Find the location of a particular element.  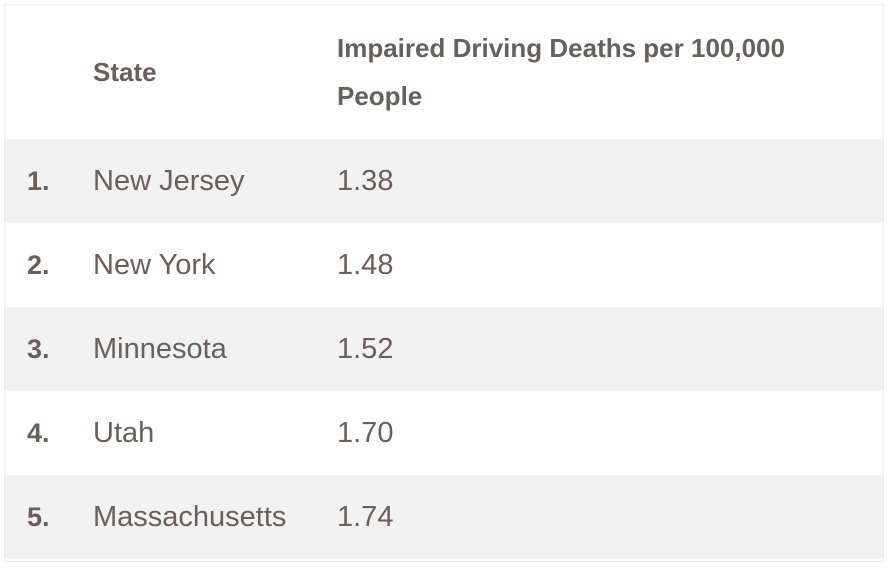

state-cell: New York is located at coordinates (154, 264).